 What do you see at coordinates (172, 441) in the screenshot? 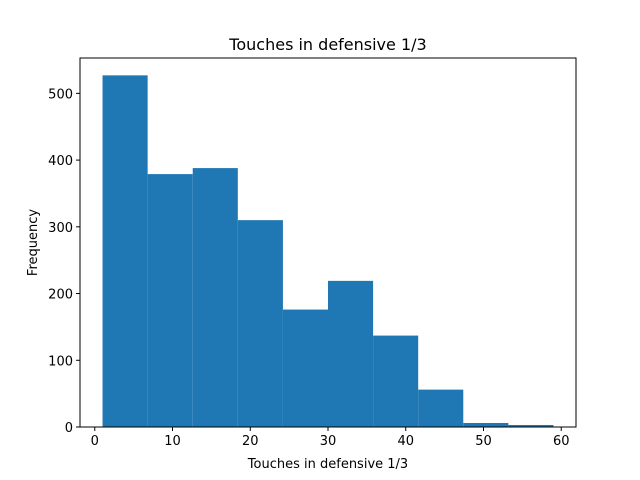
I see `x-tick-label: 10` at bounding box center [172, 441].